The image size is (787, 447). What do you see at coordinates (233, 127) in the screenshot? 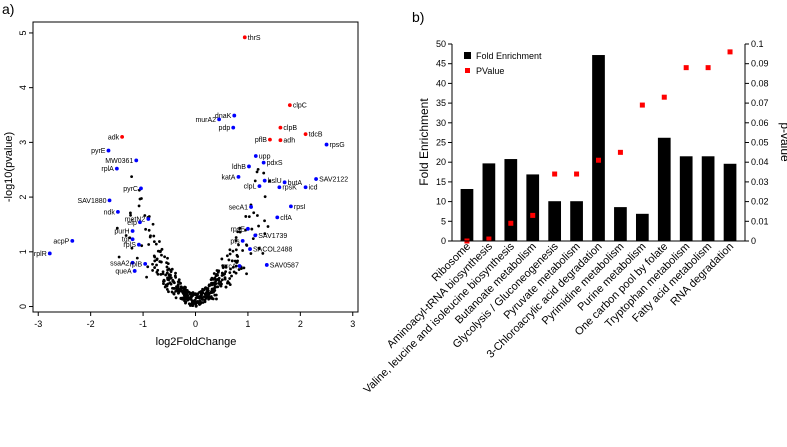
I see `volcano-point-pdp` at bounding box center [233, 127].